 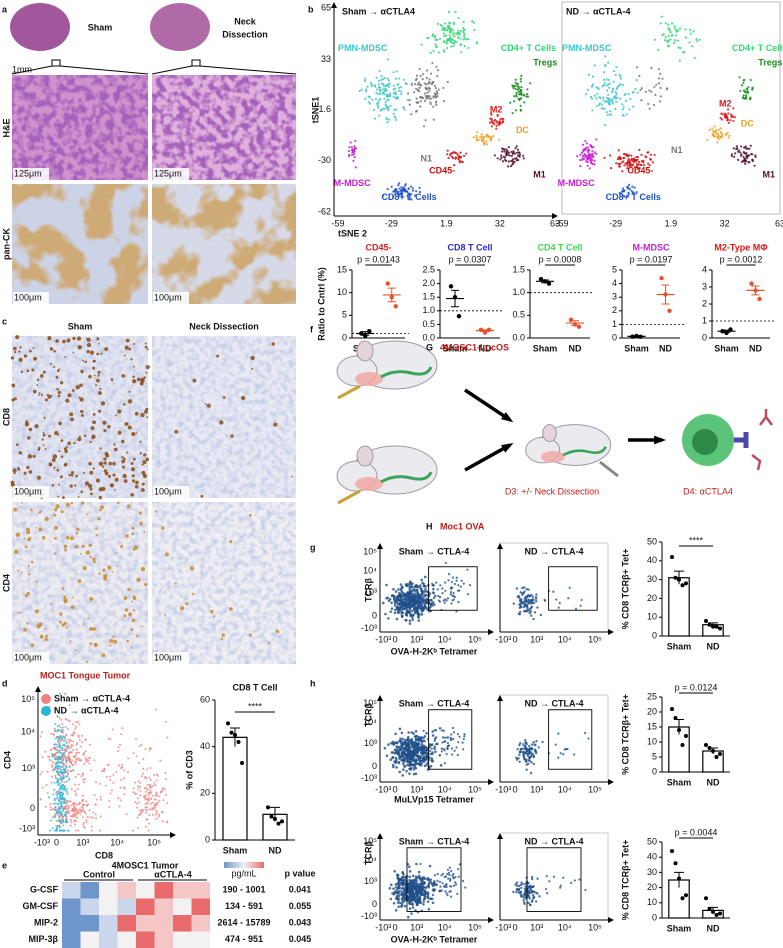 I want to click on x-tick-label: 1.9, so click(x=446, y=223).